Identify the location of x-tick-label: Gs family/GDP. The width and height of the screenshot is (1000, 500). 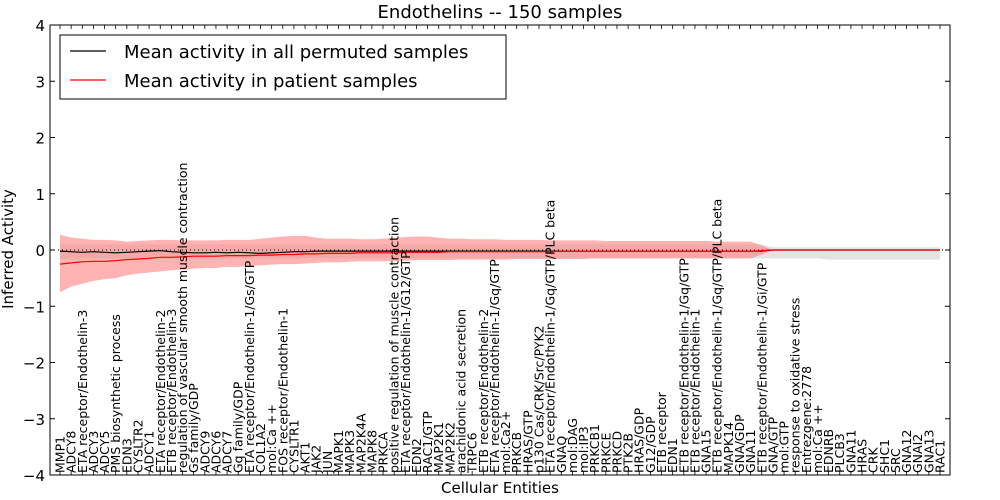
(193, 428).